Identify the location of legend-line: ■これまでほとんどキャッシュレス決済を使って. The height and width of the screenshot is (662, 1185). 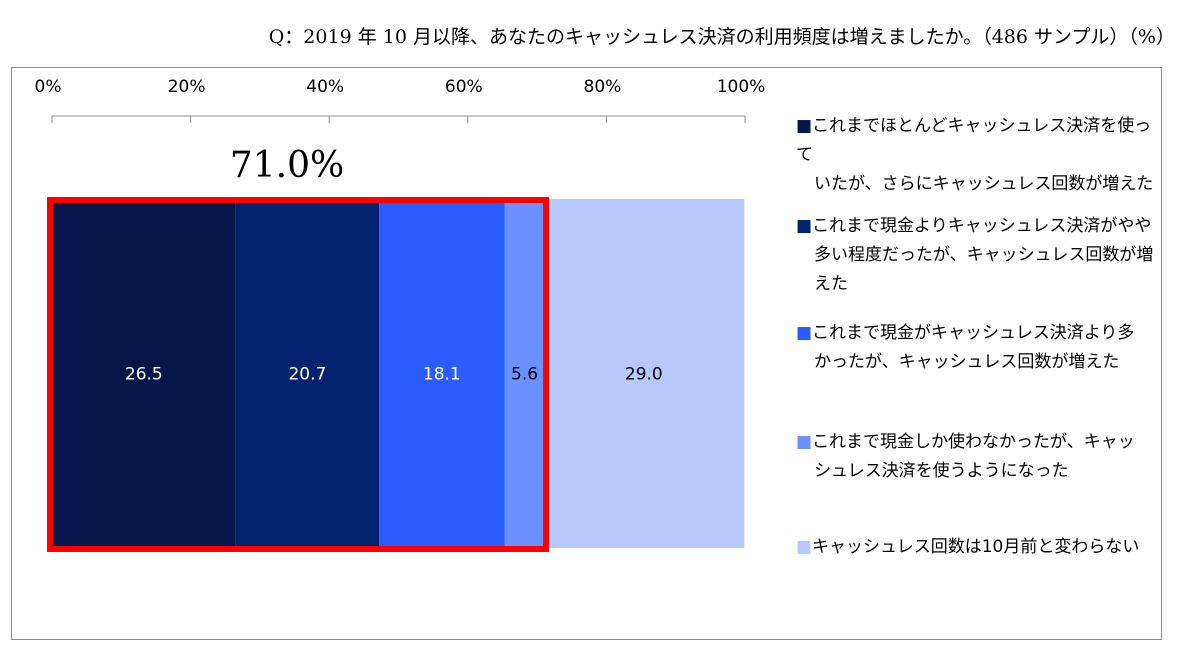
(974, 140).